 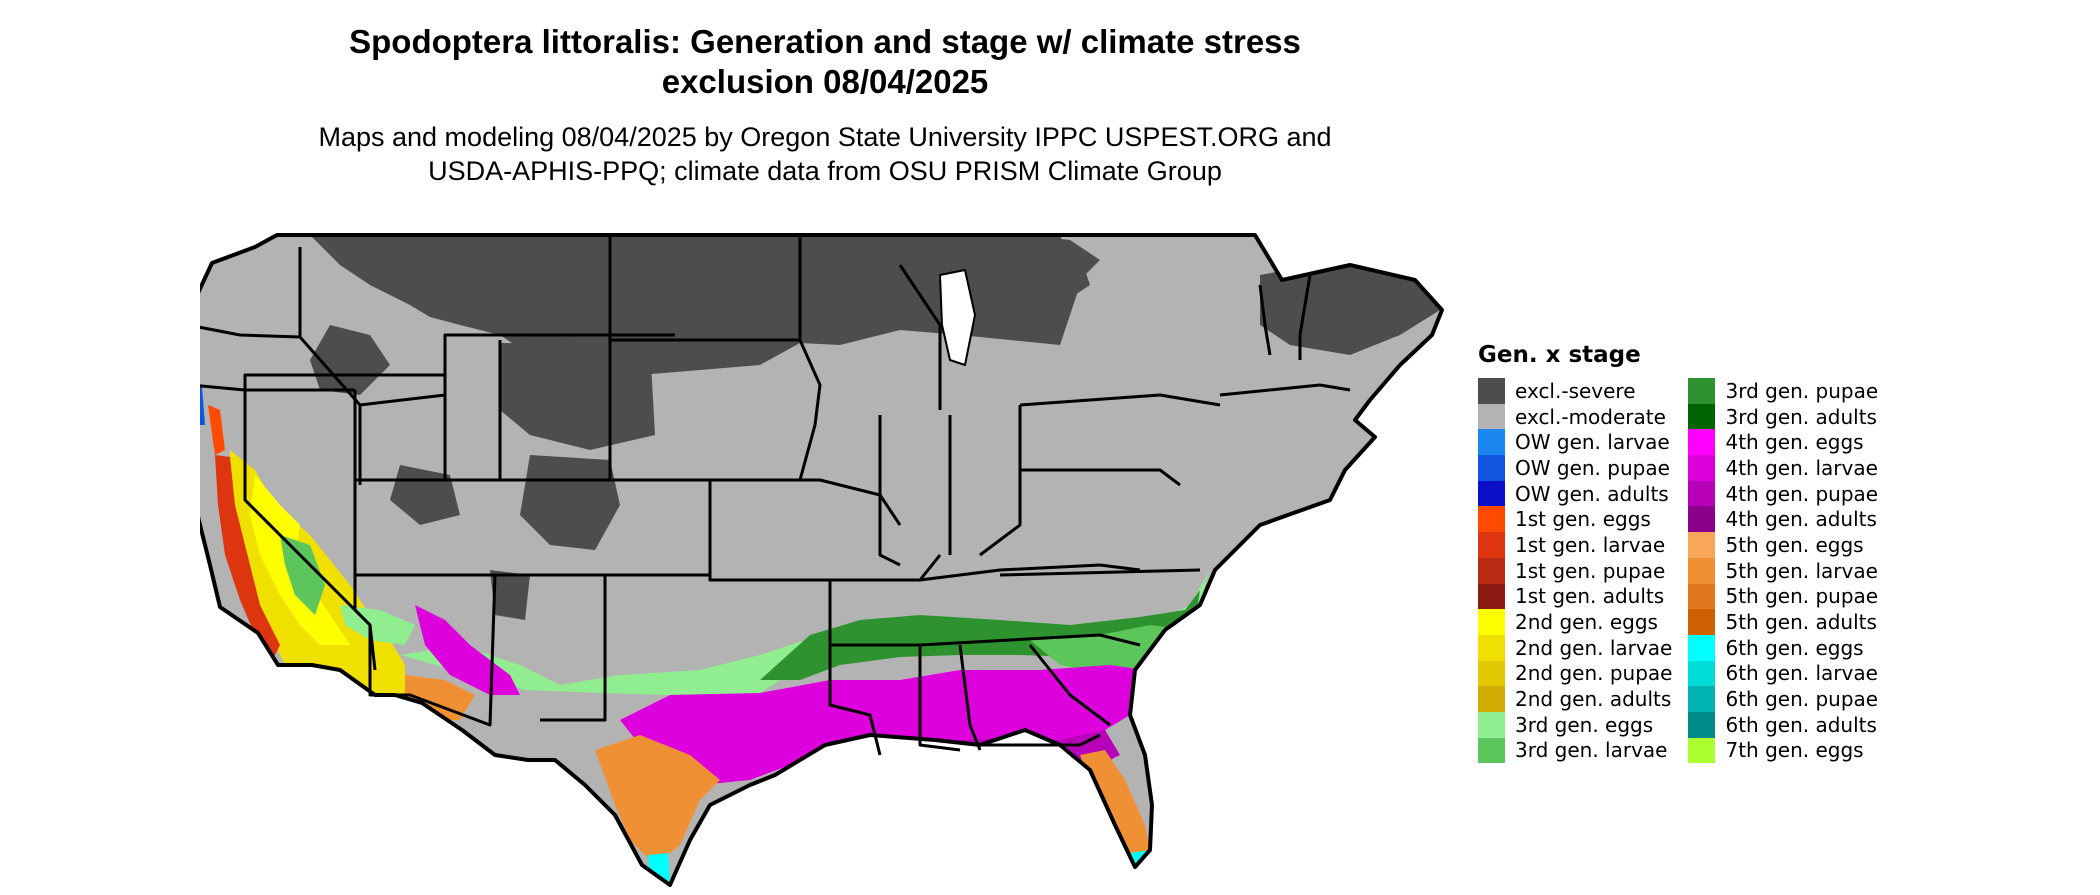 What do you see at coordinates (855, 700) in the screenshot?
I see `border-ar-la-ms` at bounding box center [855, 700].